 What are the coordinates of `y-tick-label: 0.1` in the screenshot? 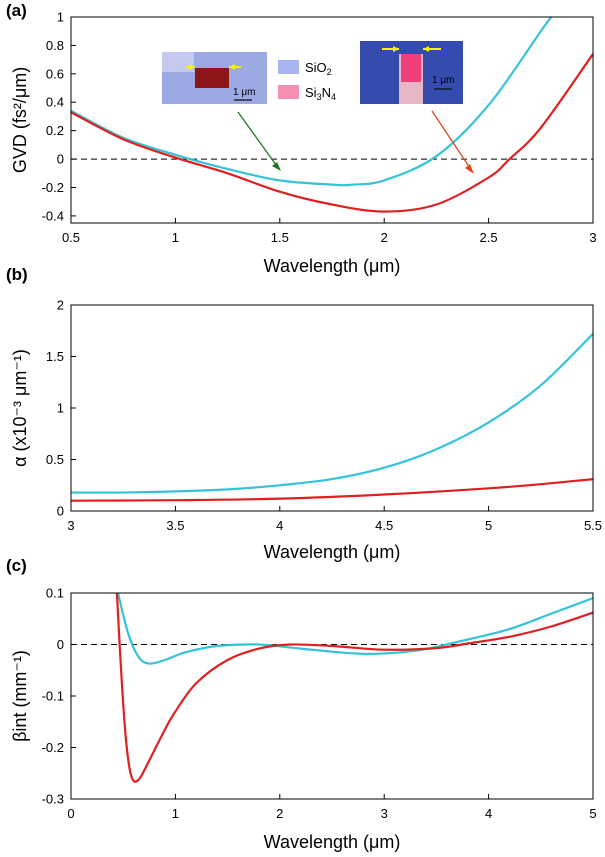 It's located at (55, 593).